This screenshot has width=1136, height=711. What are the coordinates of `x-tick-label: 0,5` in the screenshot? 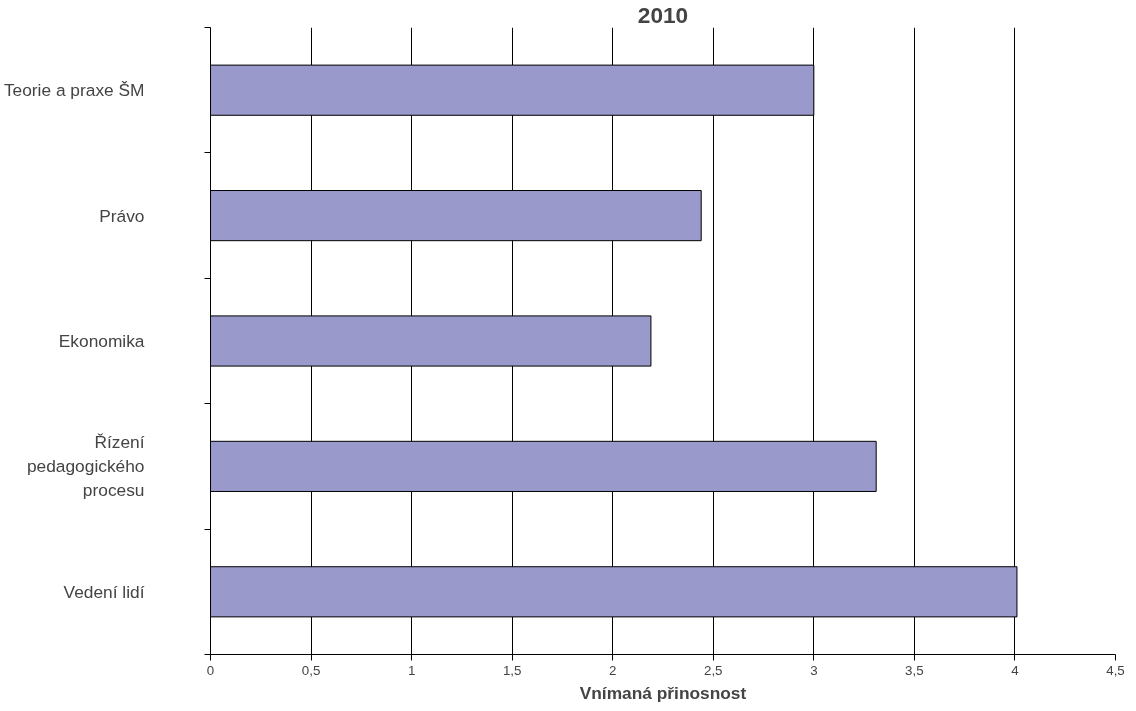 It's located at (311, 670).